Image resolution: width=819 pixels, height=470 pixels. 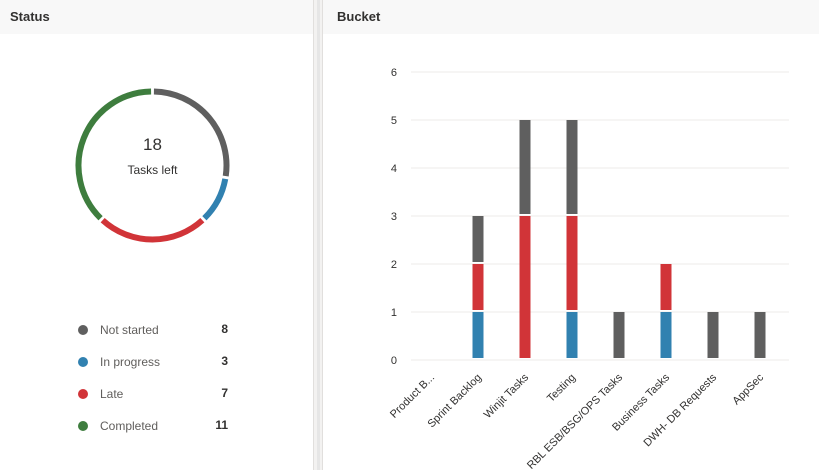 I want to click on donut-segment-late, so click(x=152, y=230).